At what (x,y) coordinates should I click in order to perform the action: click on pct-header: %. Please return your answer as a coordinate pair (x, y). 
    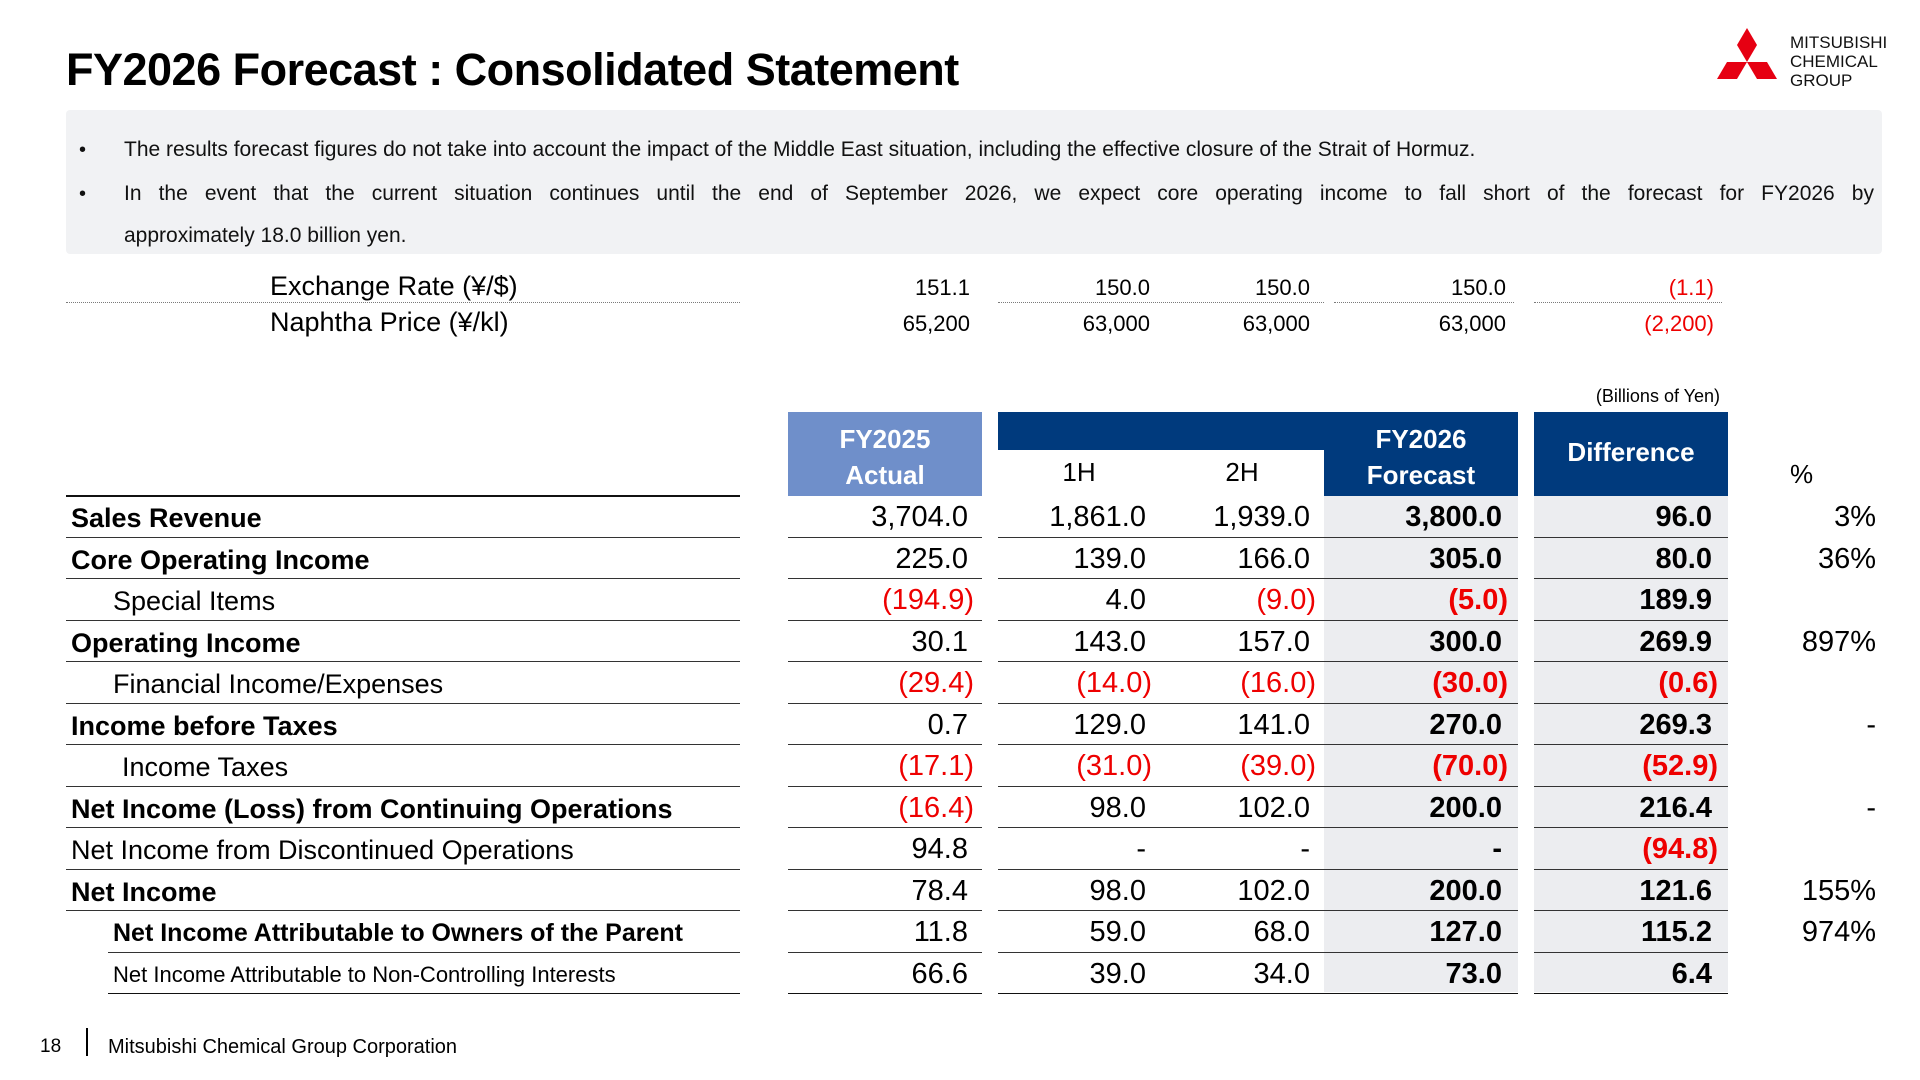
    Looking at the image, I should click on (1802, 474).